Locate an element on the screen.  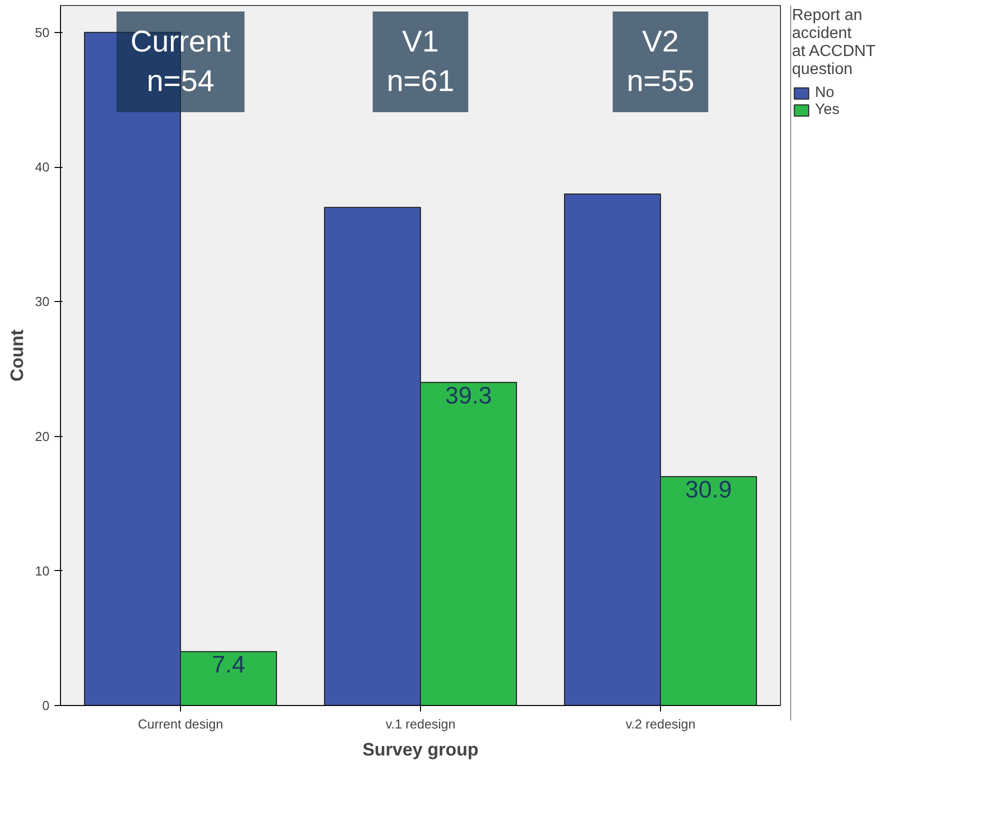
annotation: 30.9 is located at coordinates (708, 490).